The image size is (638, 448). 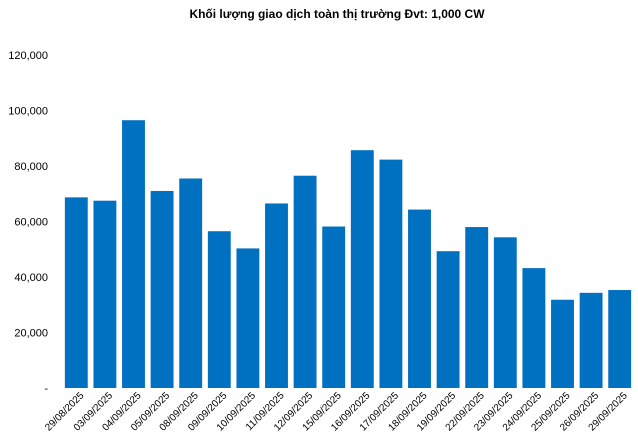 I want to click on y-tick-label: 120,000, so click(x=28, y=56).